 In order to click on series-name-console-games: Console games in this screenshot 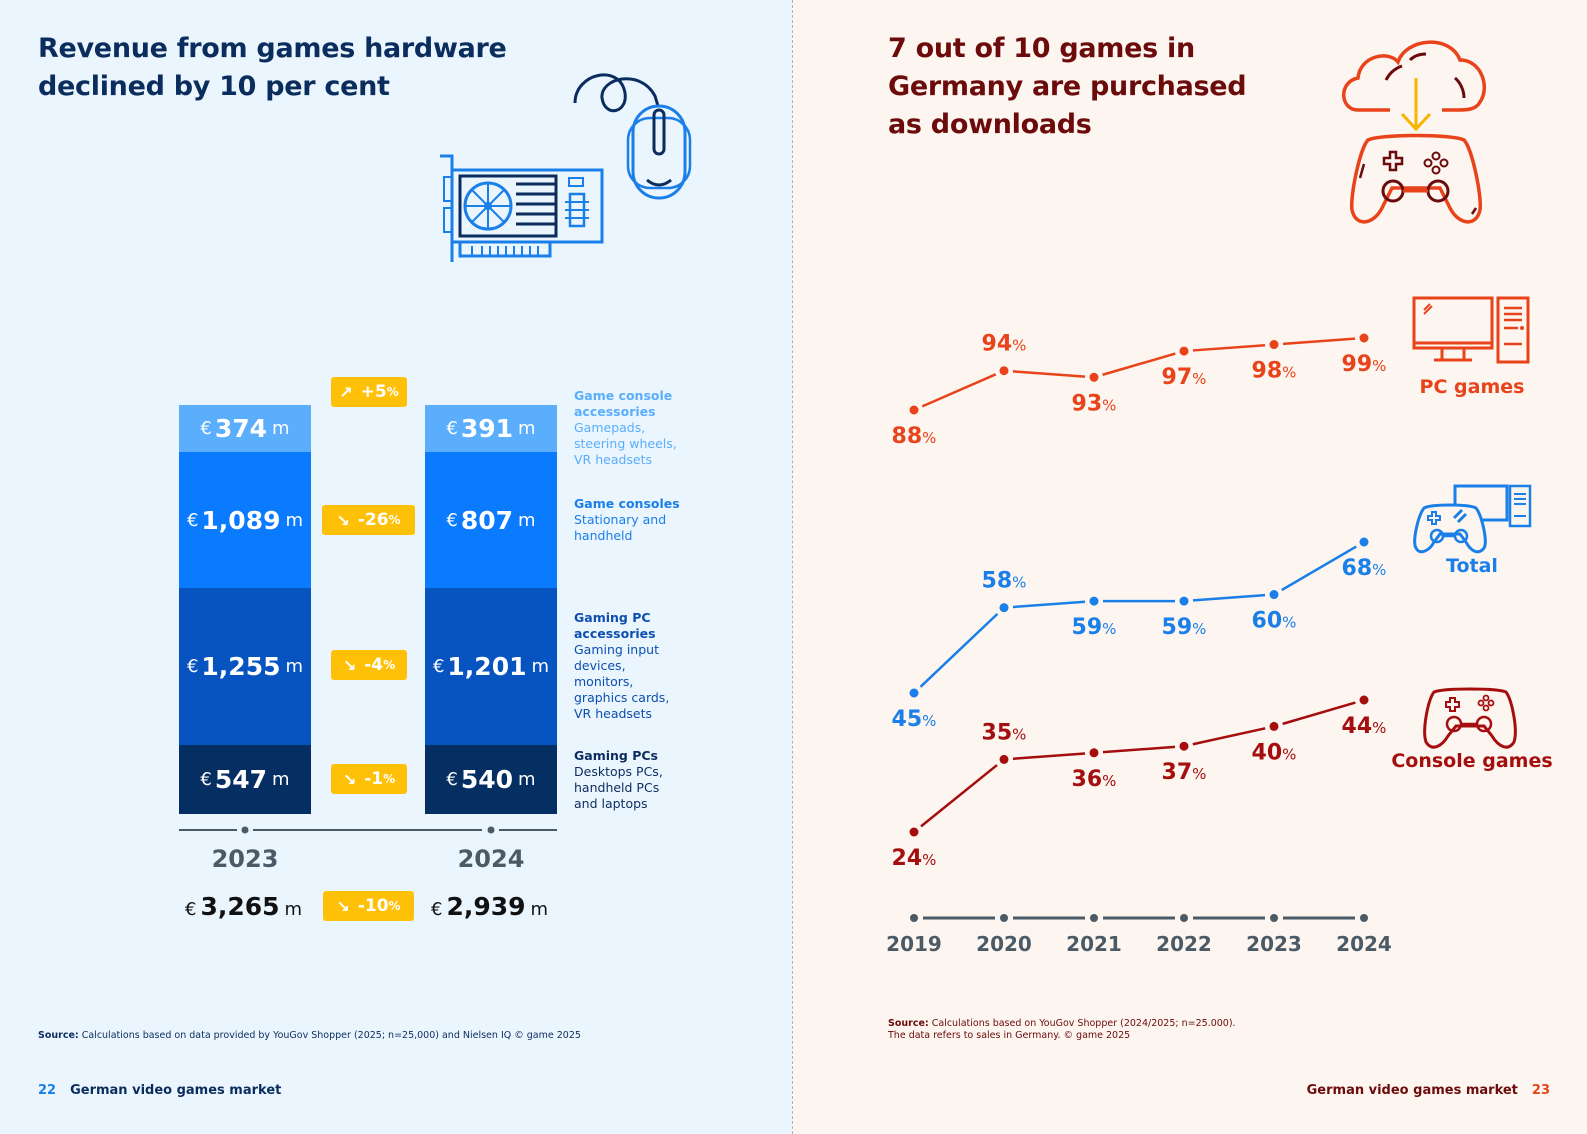, I will do `click(1471, 761)`.